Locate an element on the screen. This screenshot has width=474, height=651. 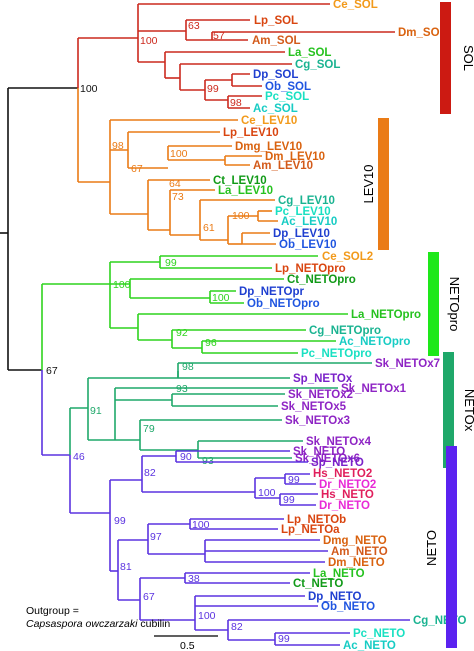
leaf-ce-sol: Ce_SOL is located at coordinates (355, 5).